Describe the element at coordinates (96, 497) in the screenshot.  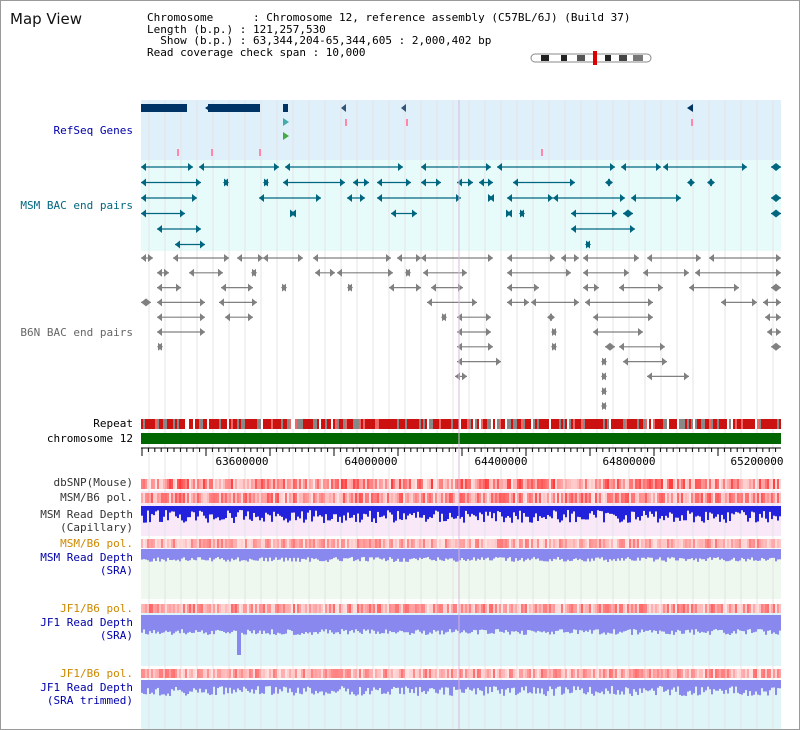
I see `msm-b6-pol-label: MSM/B6 pol.` at that location.